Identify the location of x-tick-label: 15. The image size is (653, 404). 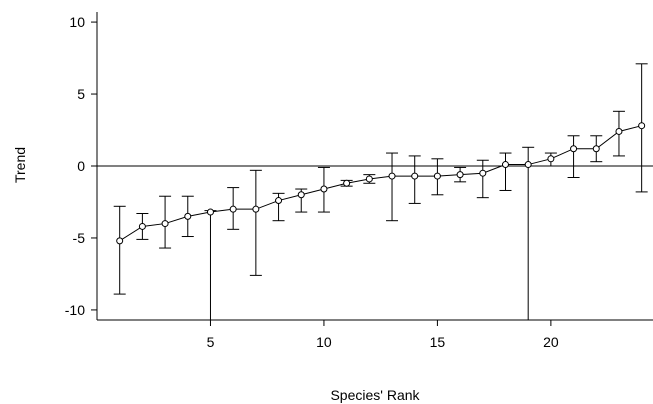
(438, 342).